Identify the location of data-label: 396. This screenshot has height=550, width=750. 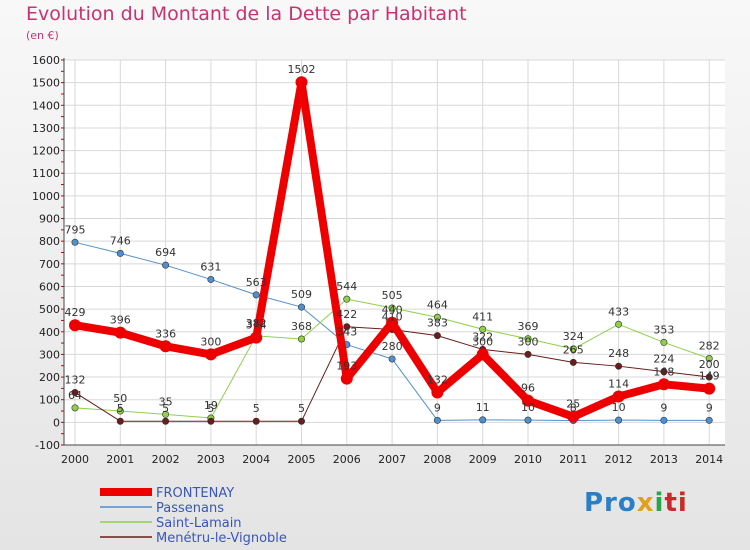
(120, 320).